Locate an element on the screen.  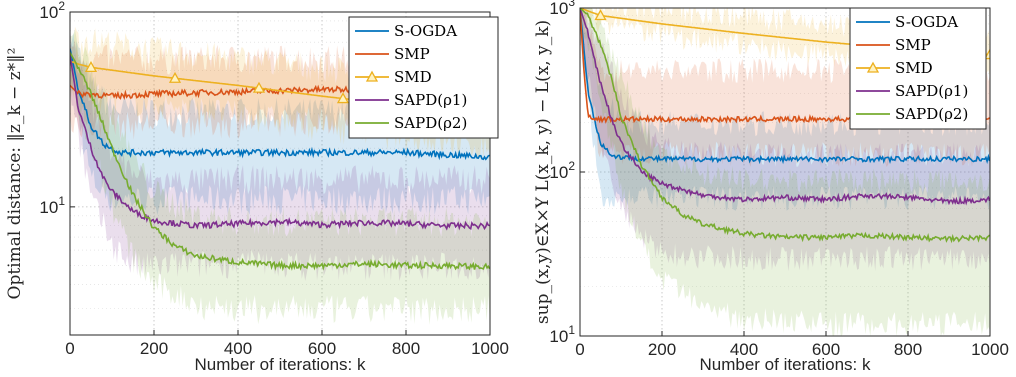
series-line-S-OGDA is located at coordinates (280, 104).